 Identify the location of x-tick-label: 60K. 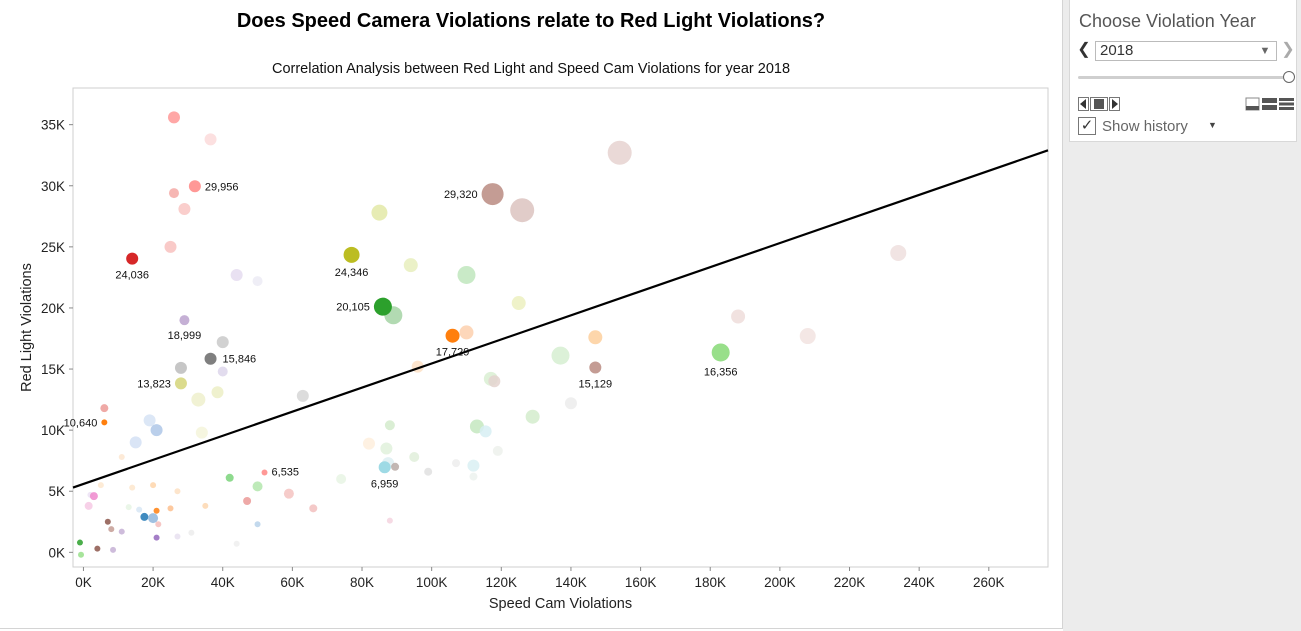
(292, 582).